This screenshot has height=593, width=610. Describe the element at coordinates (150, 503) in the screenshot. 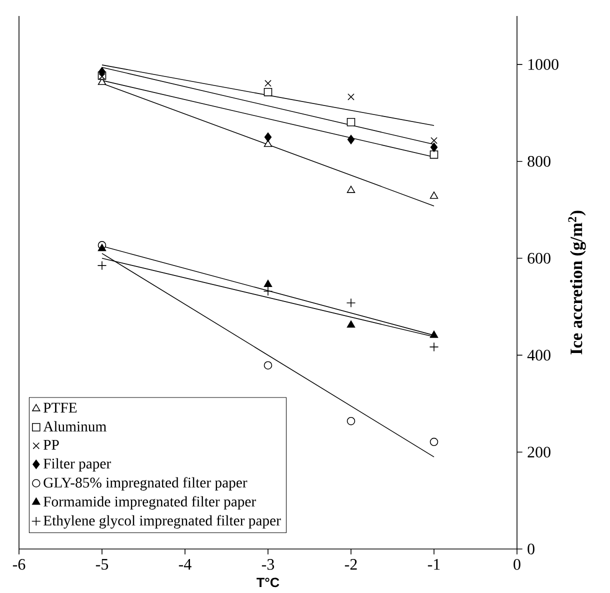

I see `legend-label: Formamide impregnated filter paper` at that location.